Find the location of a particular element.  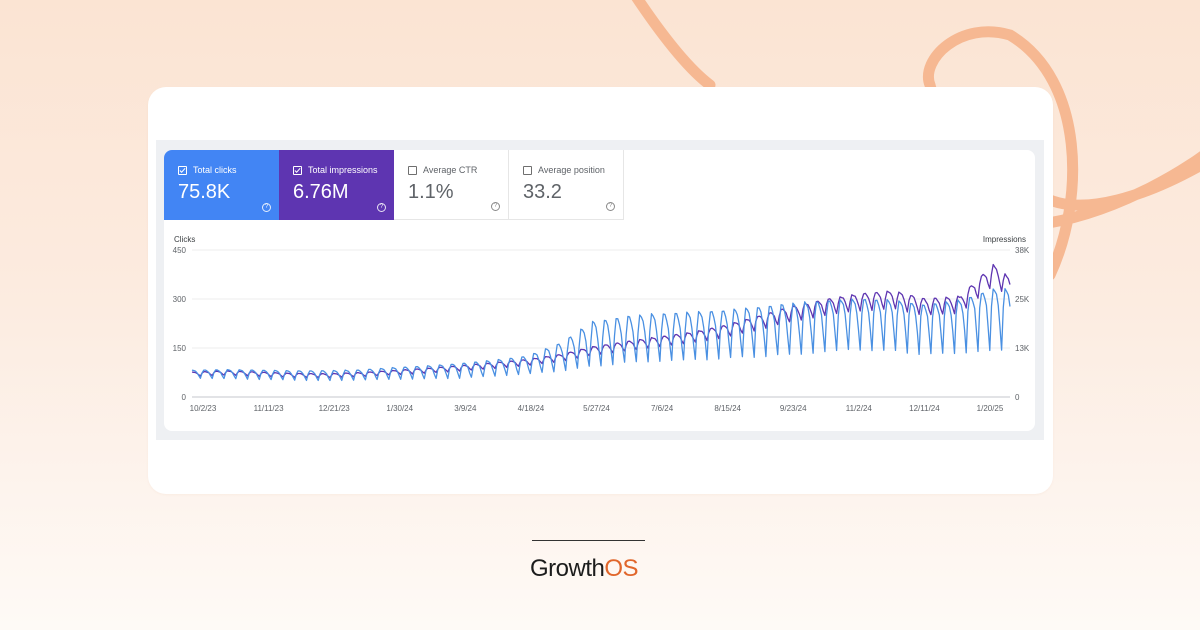

x-axis-tick: 11/11/23 is located at coordinates (269, 408).